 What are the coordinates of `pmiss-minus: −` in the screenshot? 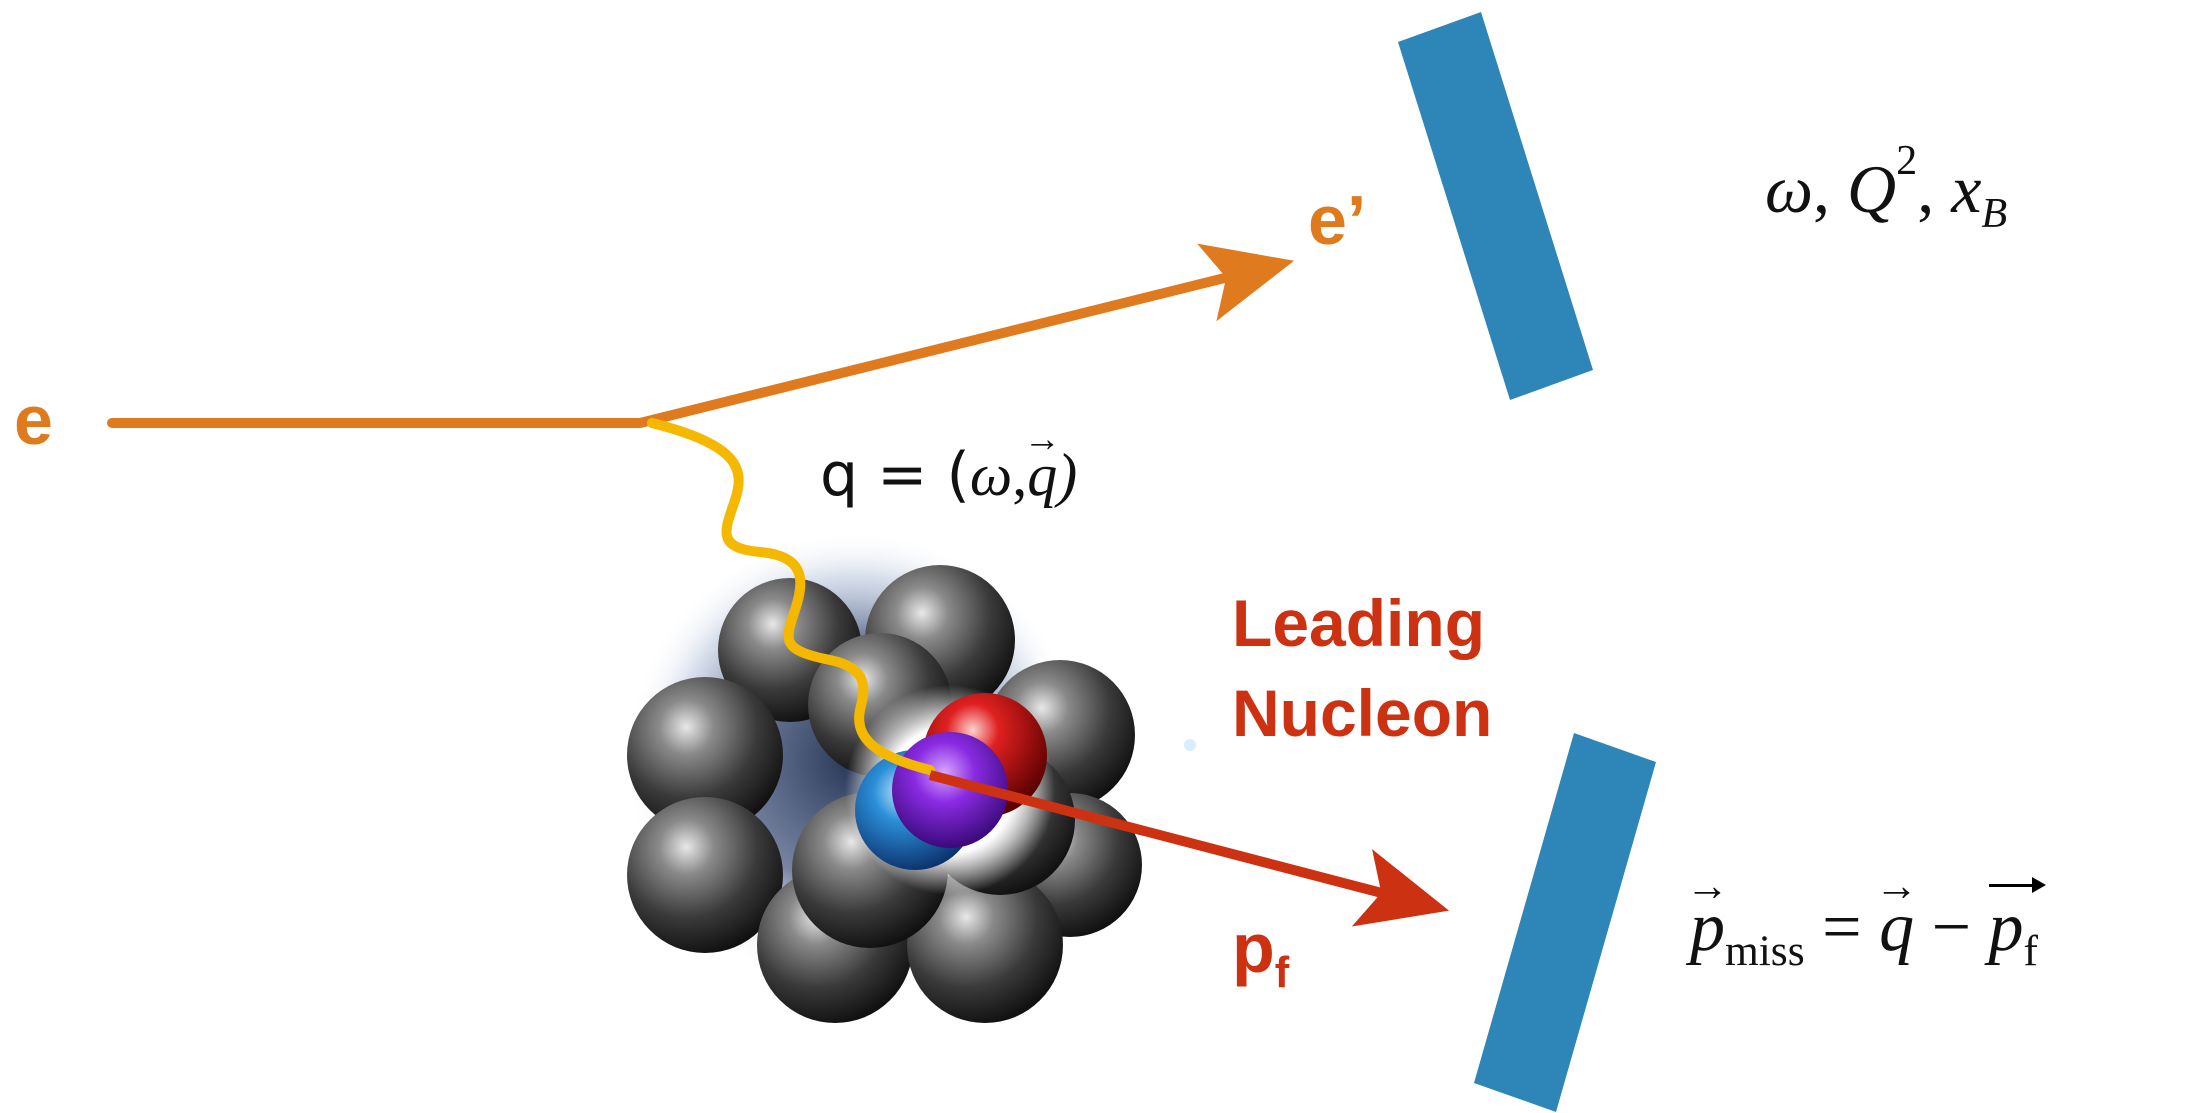 It's located at (1951, 927).